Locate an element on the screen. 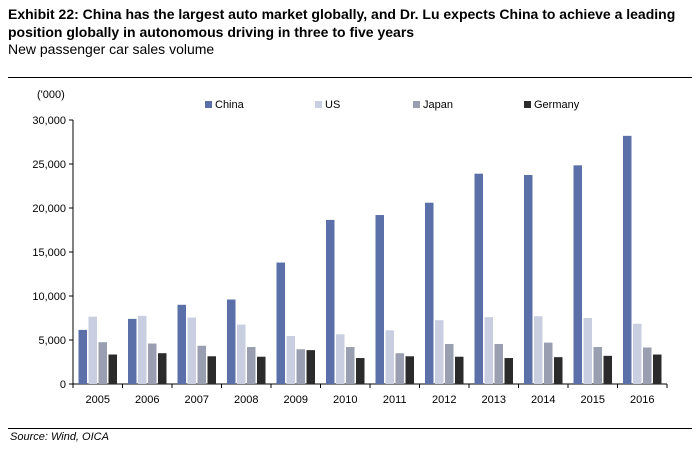  x-tick-label: 2013 is located at coordinates (494, 400).